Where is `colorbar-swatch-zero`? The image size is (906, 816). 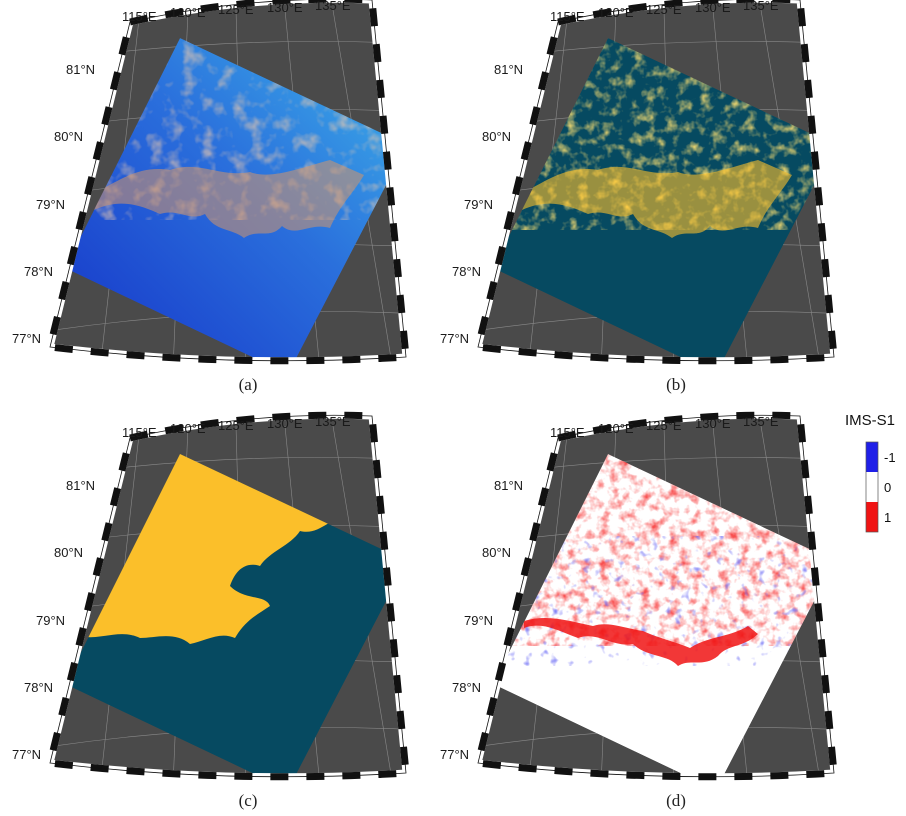
colorbar-swatch-zero is located at coordinates (872, 487).